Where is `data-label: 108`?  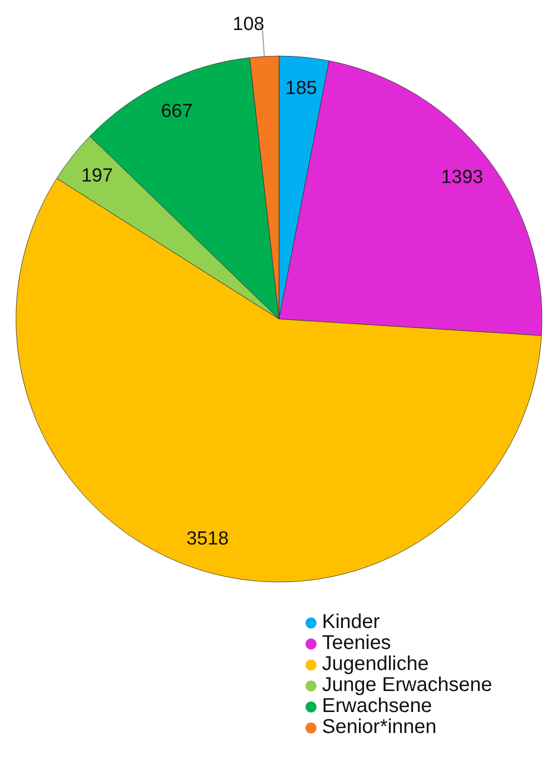 data-label: 108 is located at coordinates (248, 24).